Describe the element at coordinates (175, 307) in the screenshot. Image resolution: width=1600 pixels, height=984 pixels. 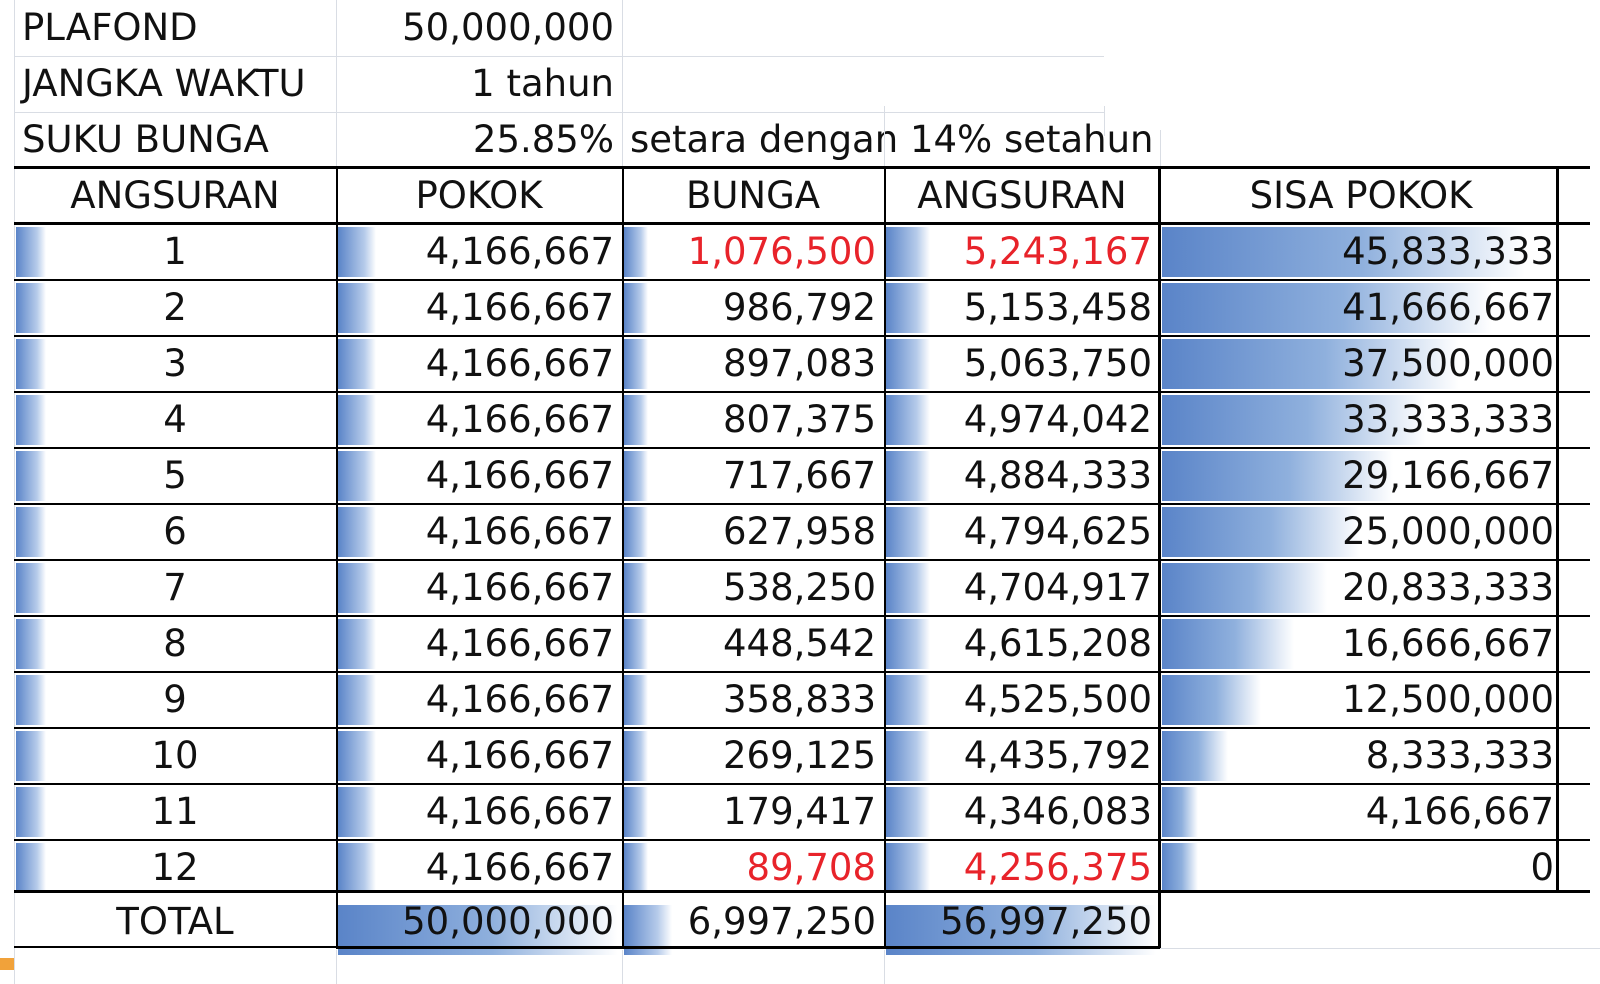
I see `cell-no: 2` at that location.